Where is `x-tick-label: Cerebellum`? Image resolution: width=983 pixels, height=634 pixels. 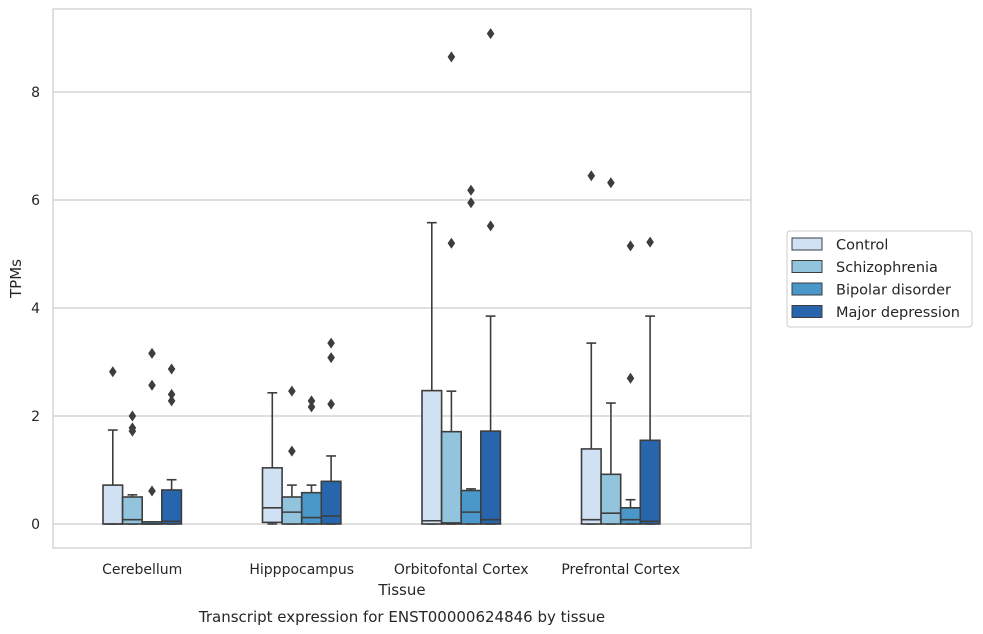
x-tick-label: Cerebellum is located at coordinates (142, 570).